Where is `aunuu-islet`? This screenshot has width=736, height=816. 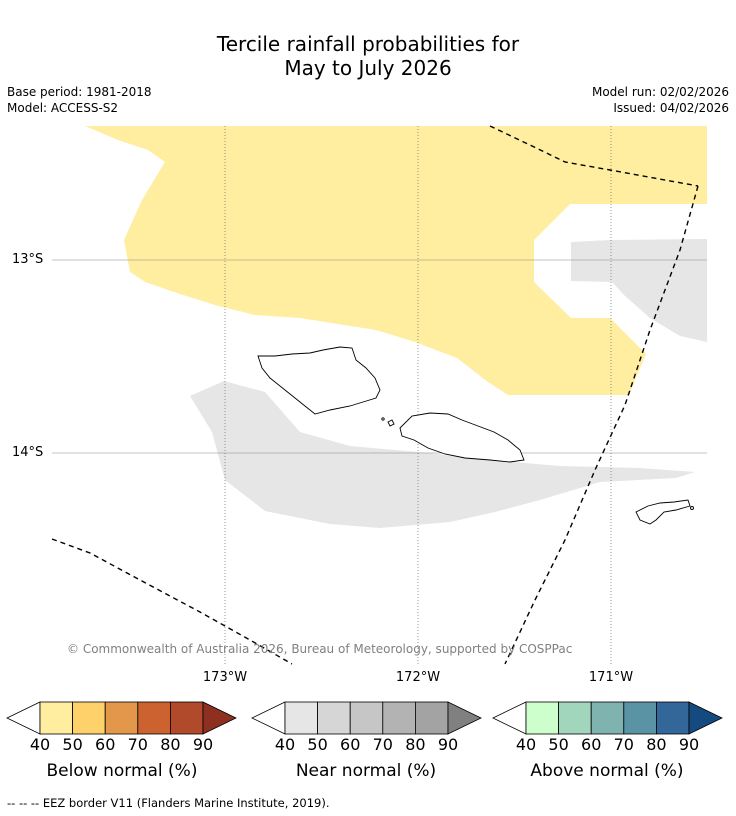 aunuu-islet is located at coordinates (692, 508).